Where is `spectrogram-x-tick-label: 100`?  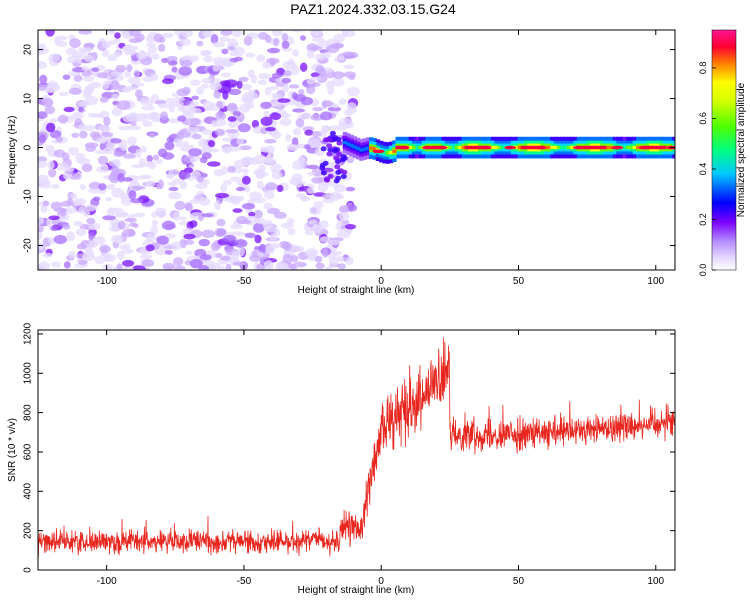
spectrogram-x-tick-label: 100 is located at coordinates (655, 281).